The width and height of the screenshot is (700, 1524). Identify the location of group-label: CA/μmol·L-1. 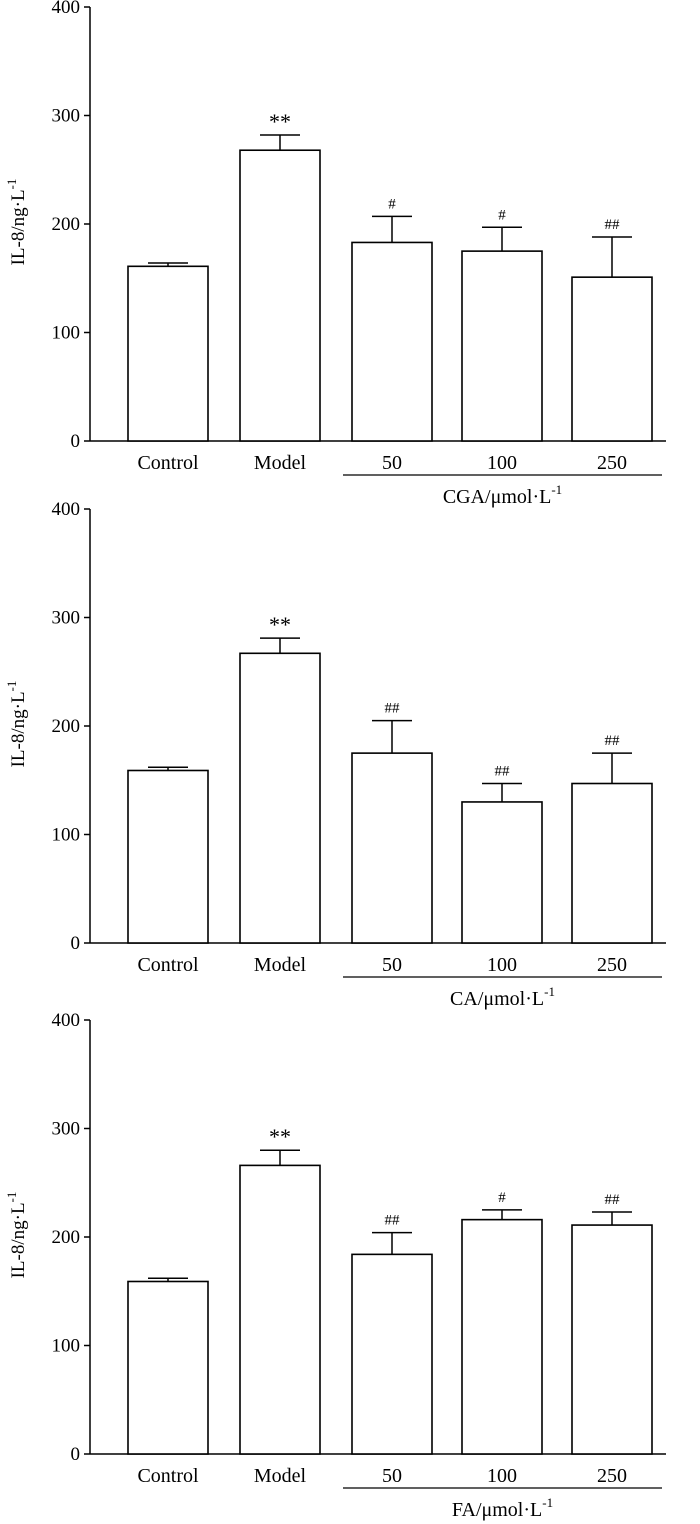
(502, 997).